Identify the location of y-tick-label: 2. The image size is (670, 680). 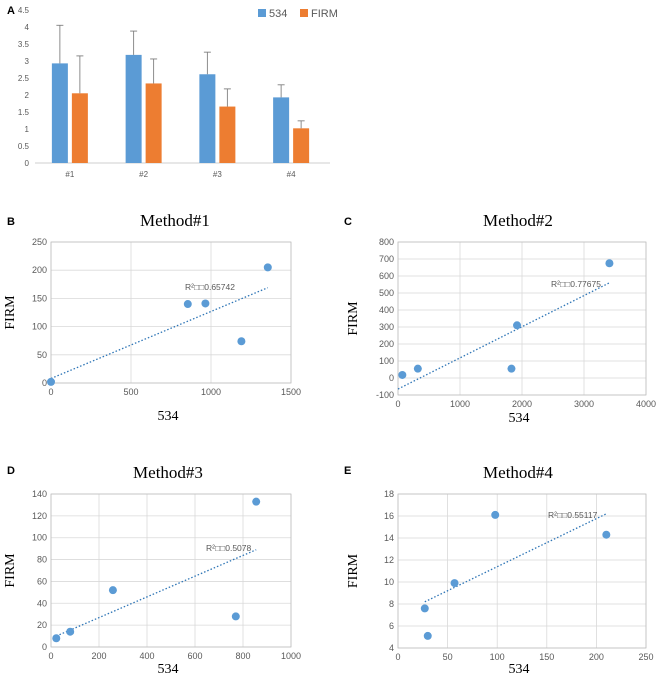
(27, 95).